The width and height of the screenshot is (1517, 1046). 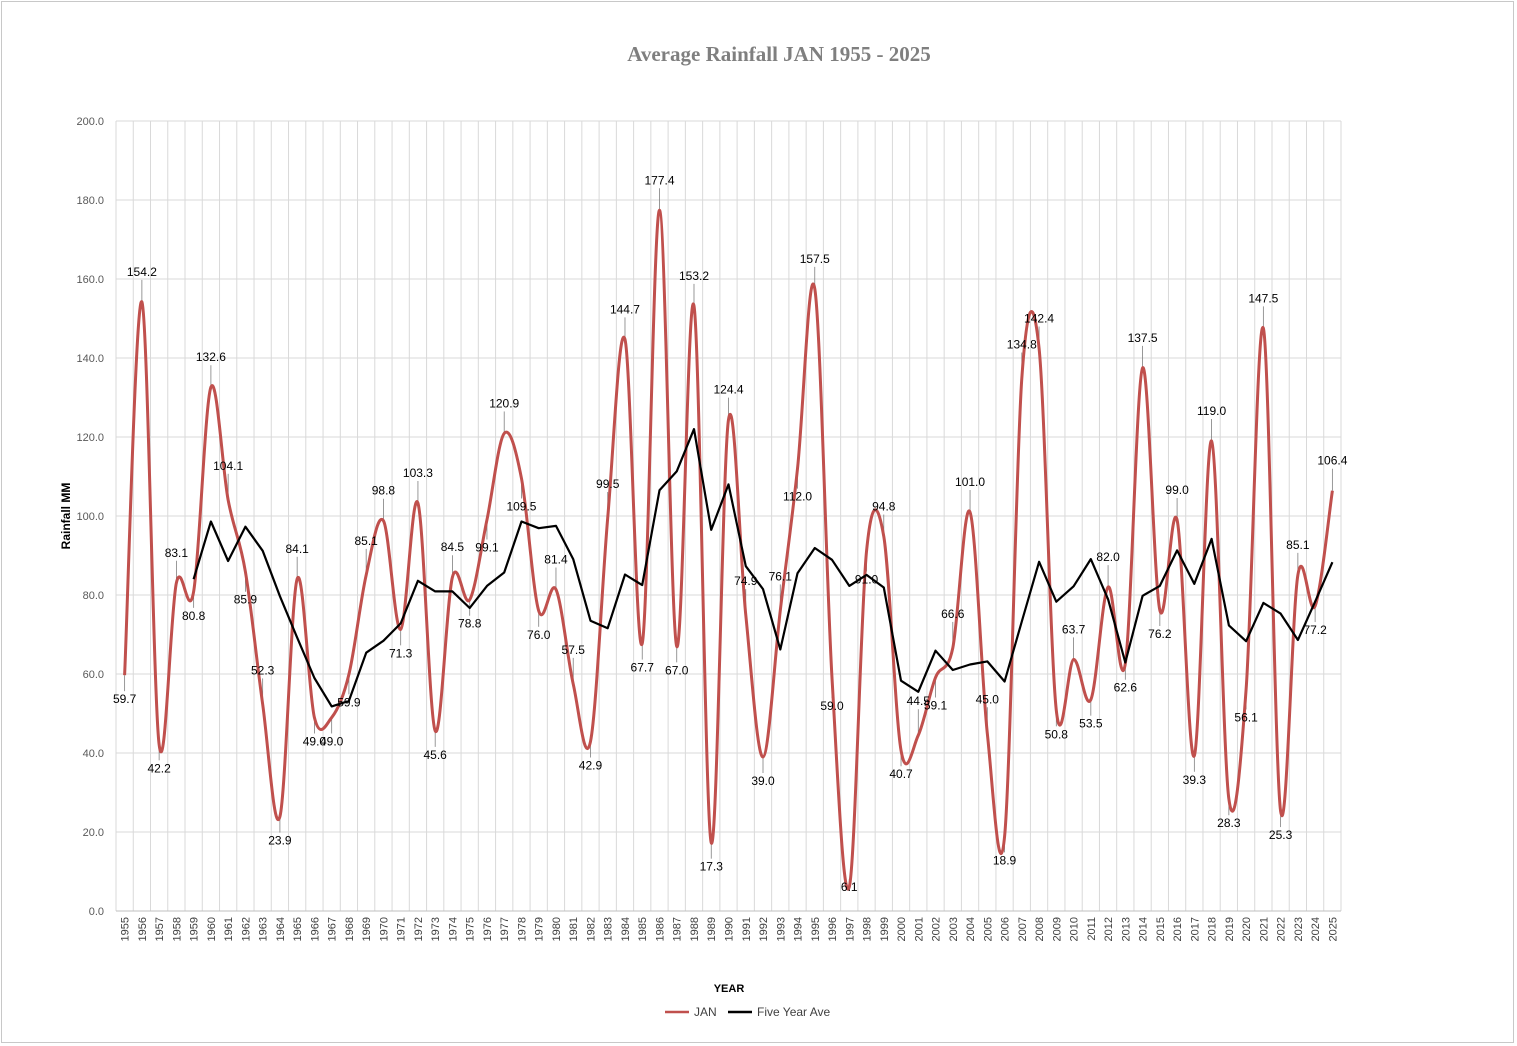 What do you see at coordinates (436, 929) in the screenshot?
I see `x-tick-label: 1973` at bounding box center [436, 929].